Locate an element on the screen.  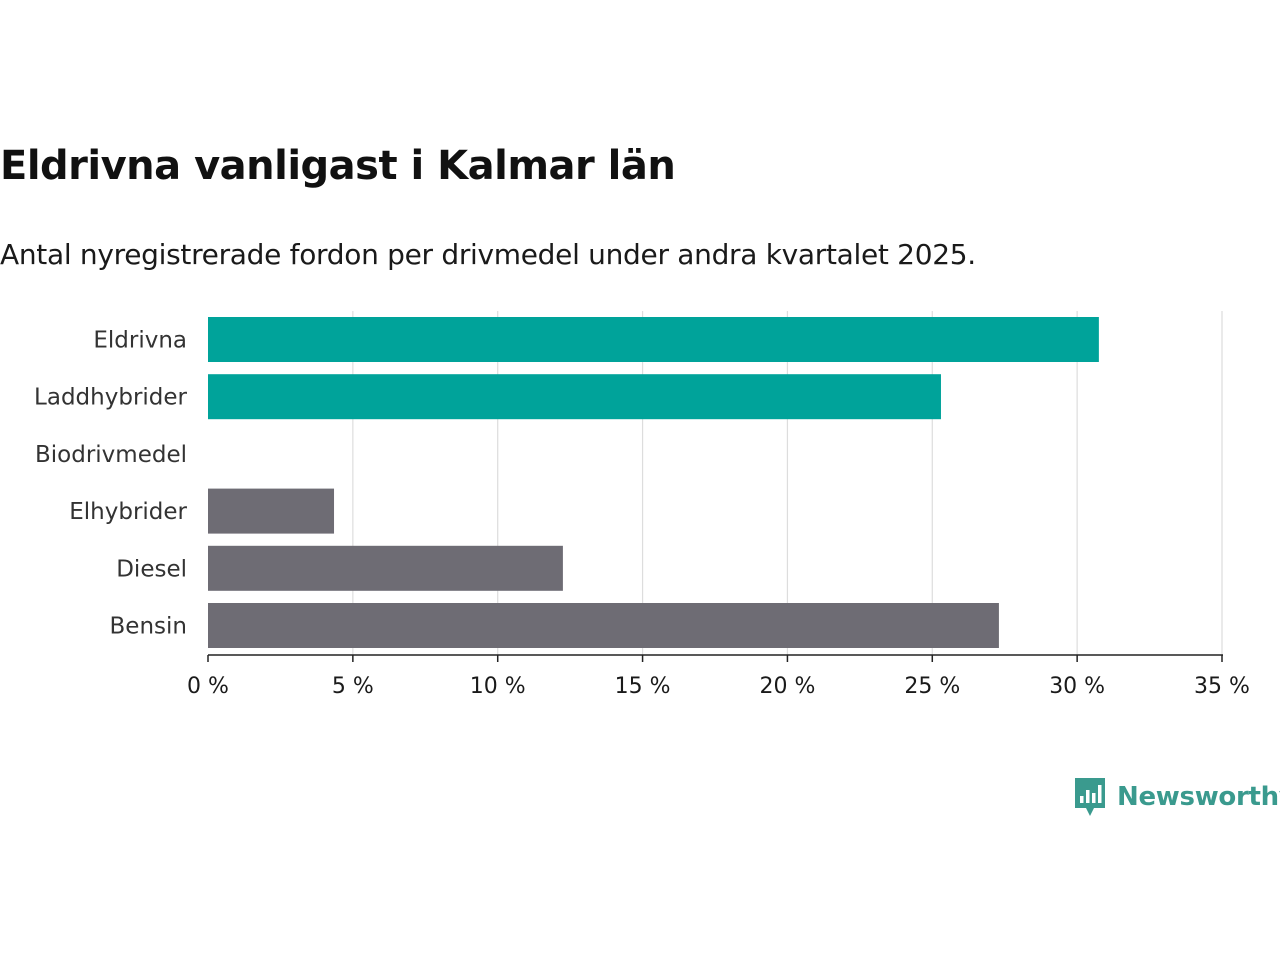
x-tick-label: 25 % is located at coordinates (932, 686).